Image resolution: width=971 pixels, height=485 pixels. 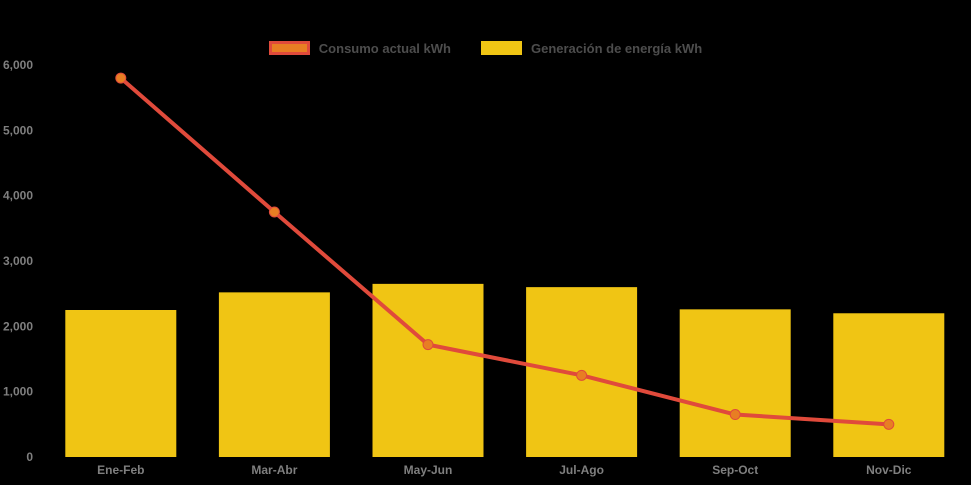 What do you see at coordinates (735, 470) in the screenshot?
I see `x-axis-category-label: Sep-Oct` at bounding box center [735, 470].